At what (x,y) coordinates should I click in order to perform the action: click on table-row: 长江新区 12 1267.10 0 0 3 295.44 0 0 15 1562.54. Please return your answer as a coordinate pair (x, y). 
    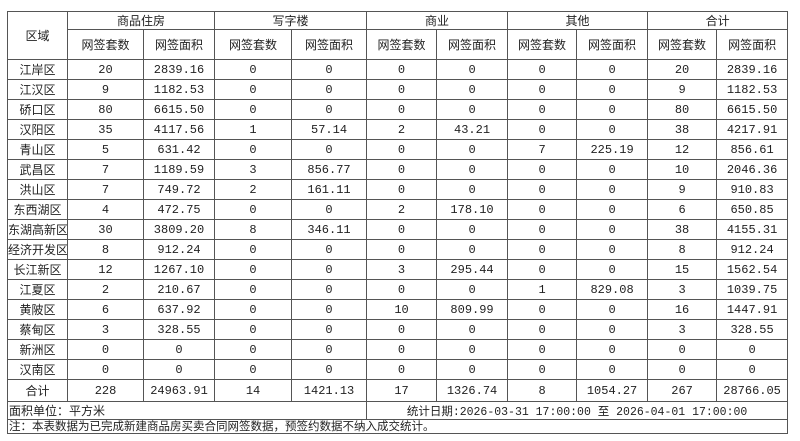
    Looking at the image, I should click on (398, 269).